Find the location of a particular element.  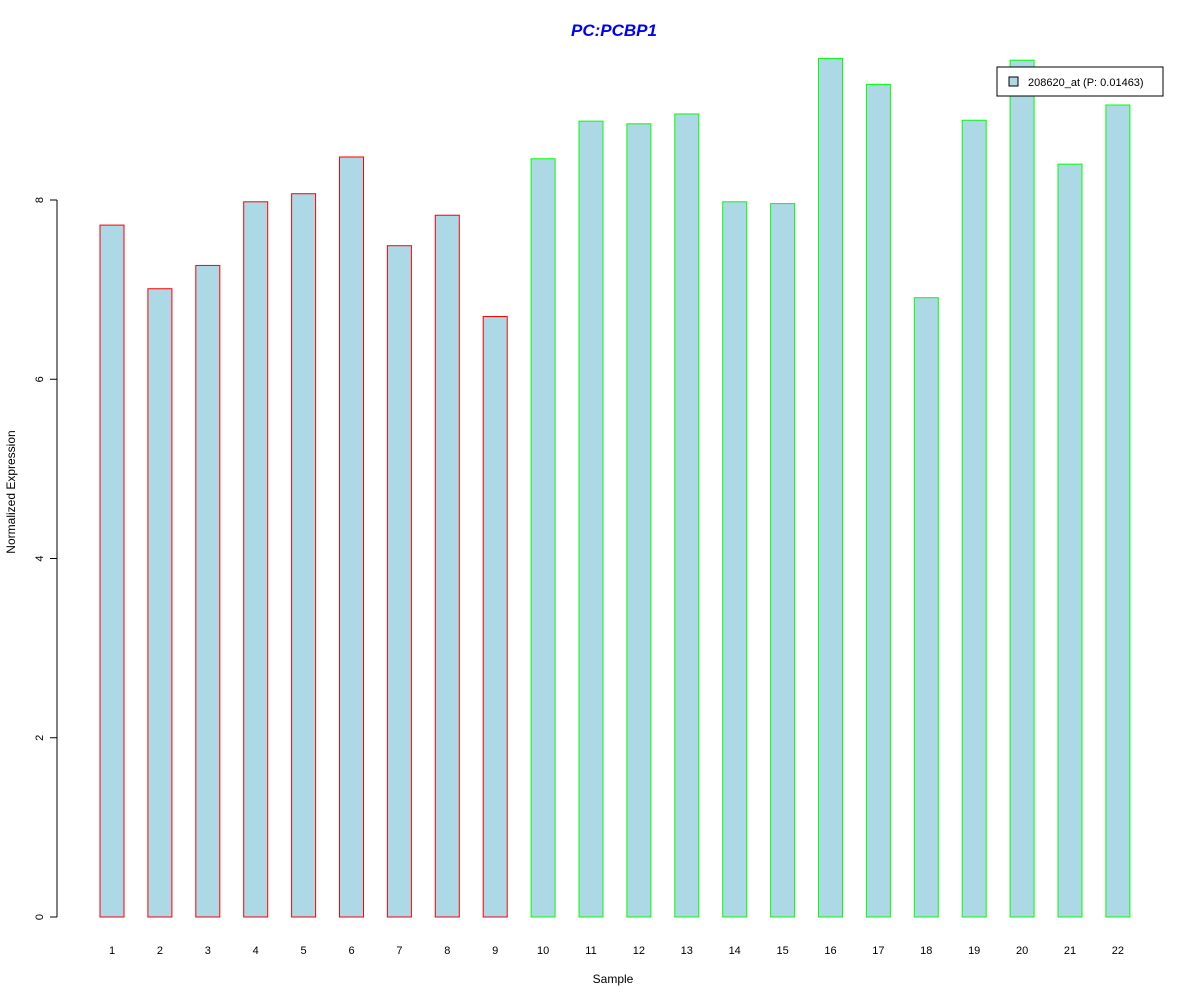

x-tick-label: 22 is located at coordinates (1118, 951).